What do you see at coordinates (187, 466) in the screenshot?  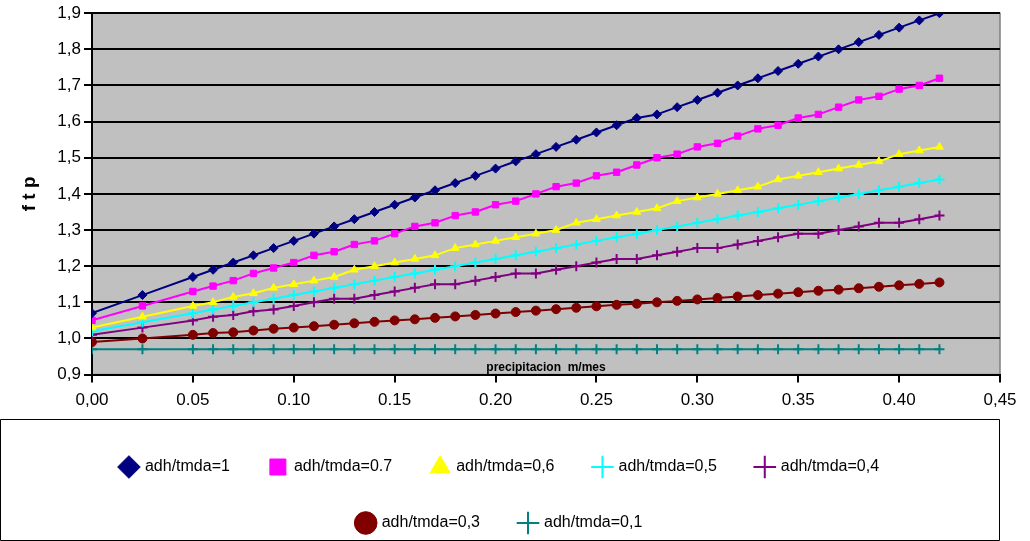 I see `legend-label: adh/tmda=1` at bounding box center [187, 466].